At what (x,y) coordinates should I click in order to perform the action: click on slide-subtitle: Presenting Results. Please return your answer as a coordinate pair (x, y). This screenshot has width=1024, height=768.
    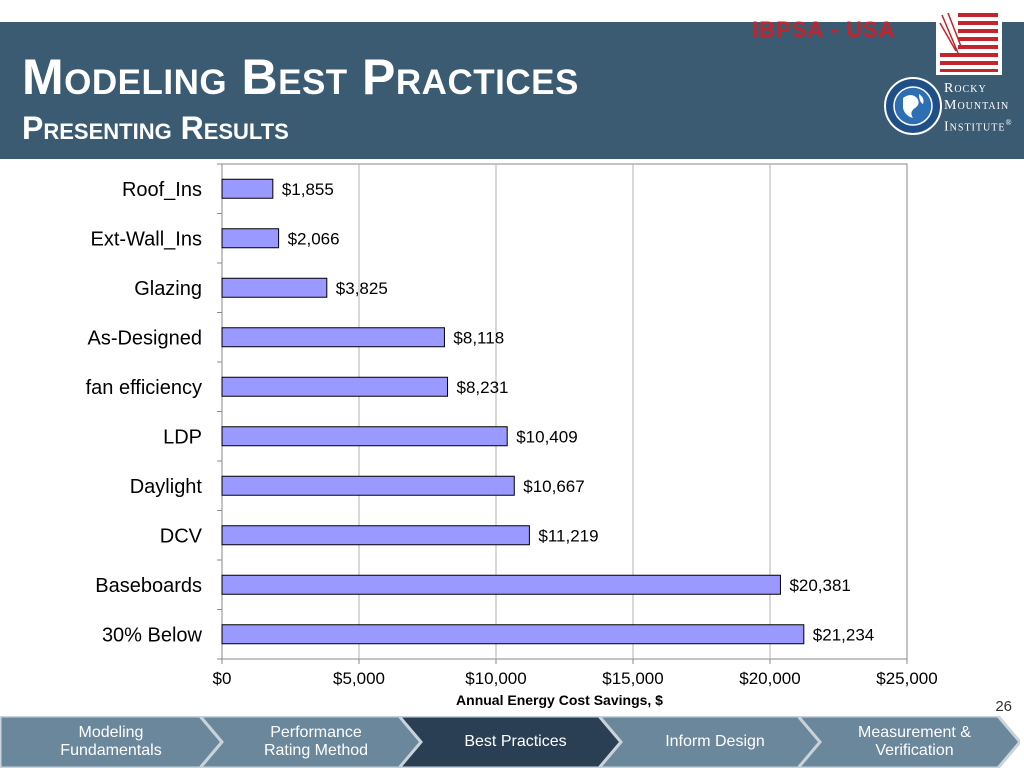
    Looking at the image, I should click on (155, 128).